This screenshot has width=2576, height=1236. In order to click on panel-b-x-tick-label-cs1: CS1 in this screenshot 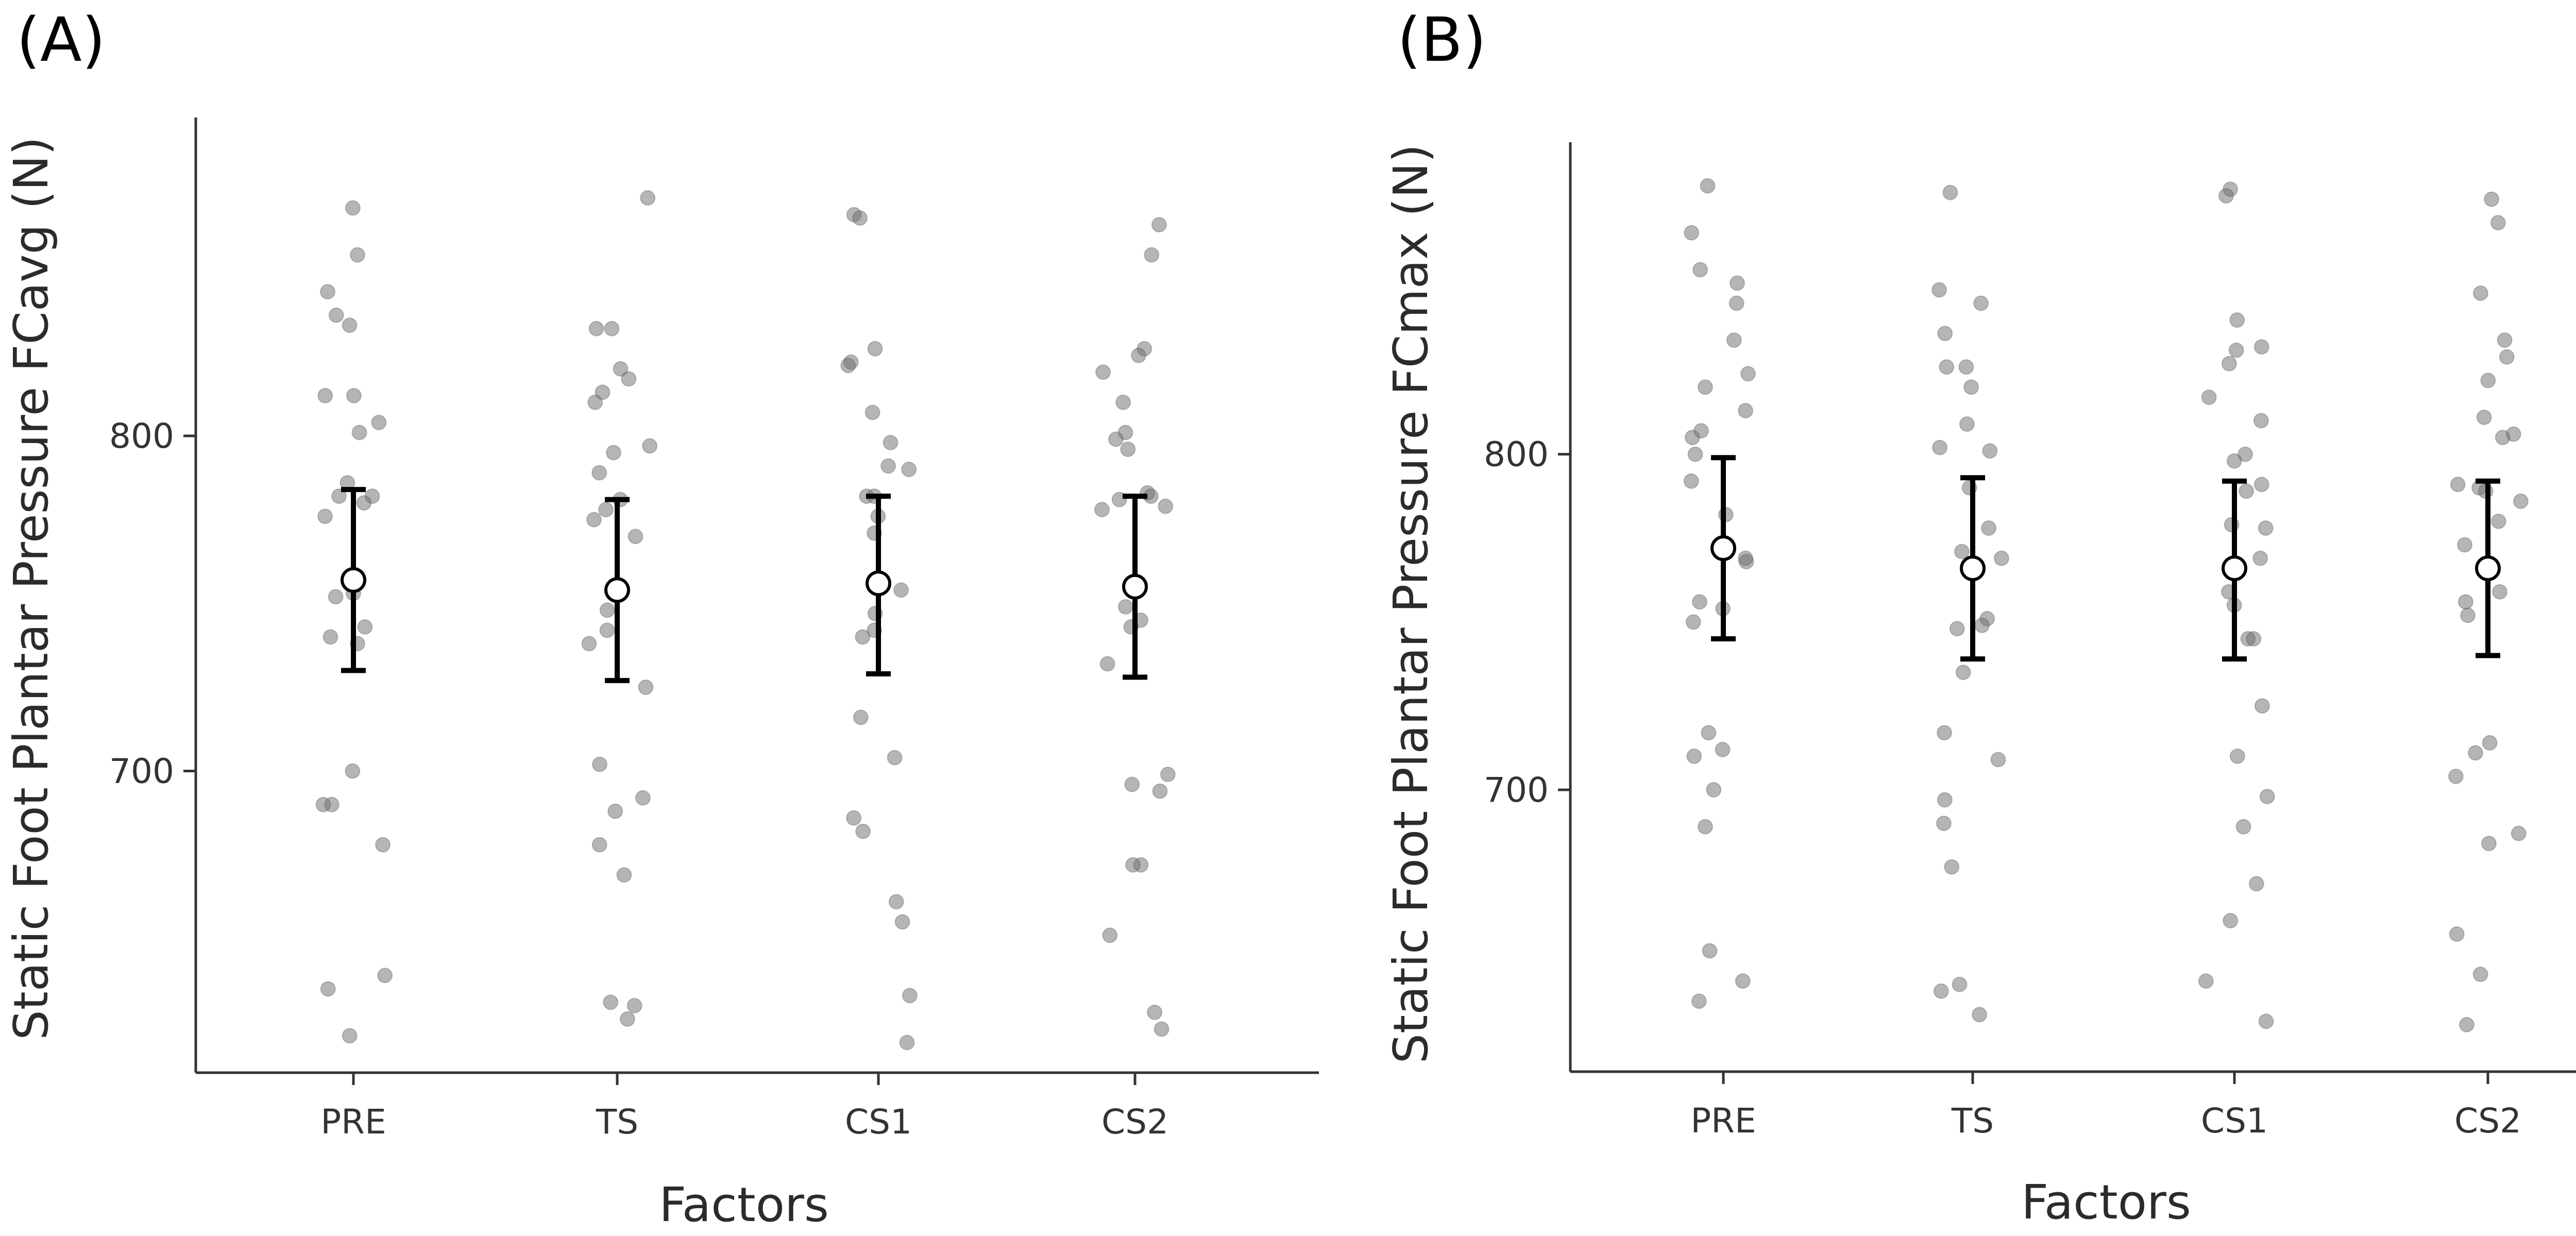, I will do `click(2234, 1121)`.